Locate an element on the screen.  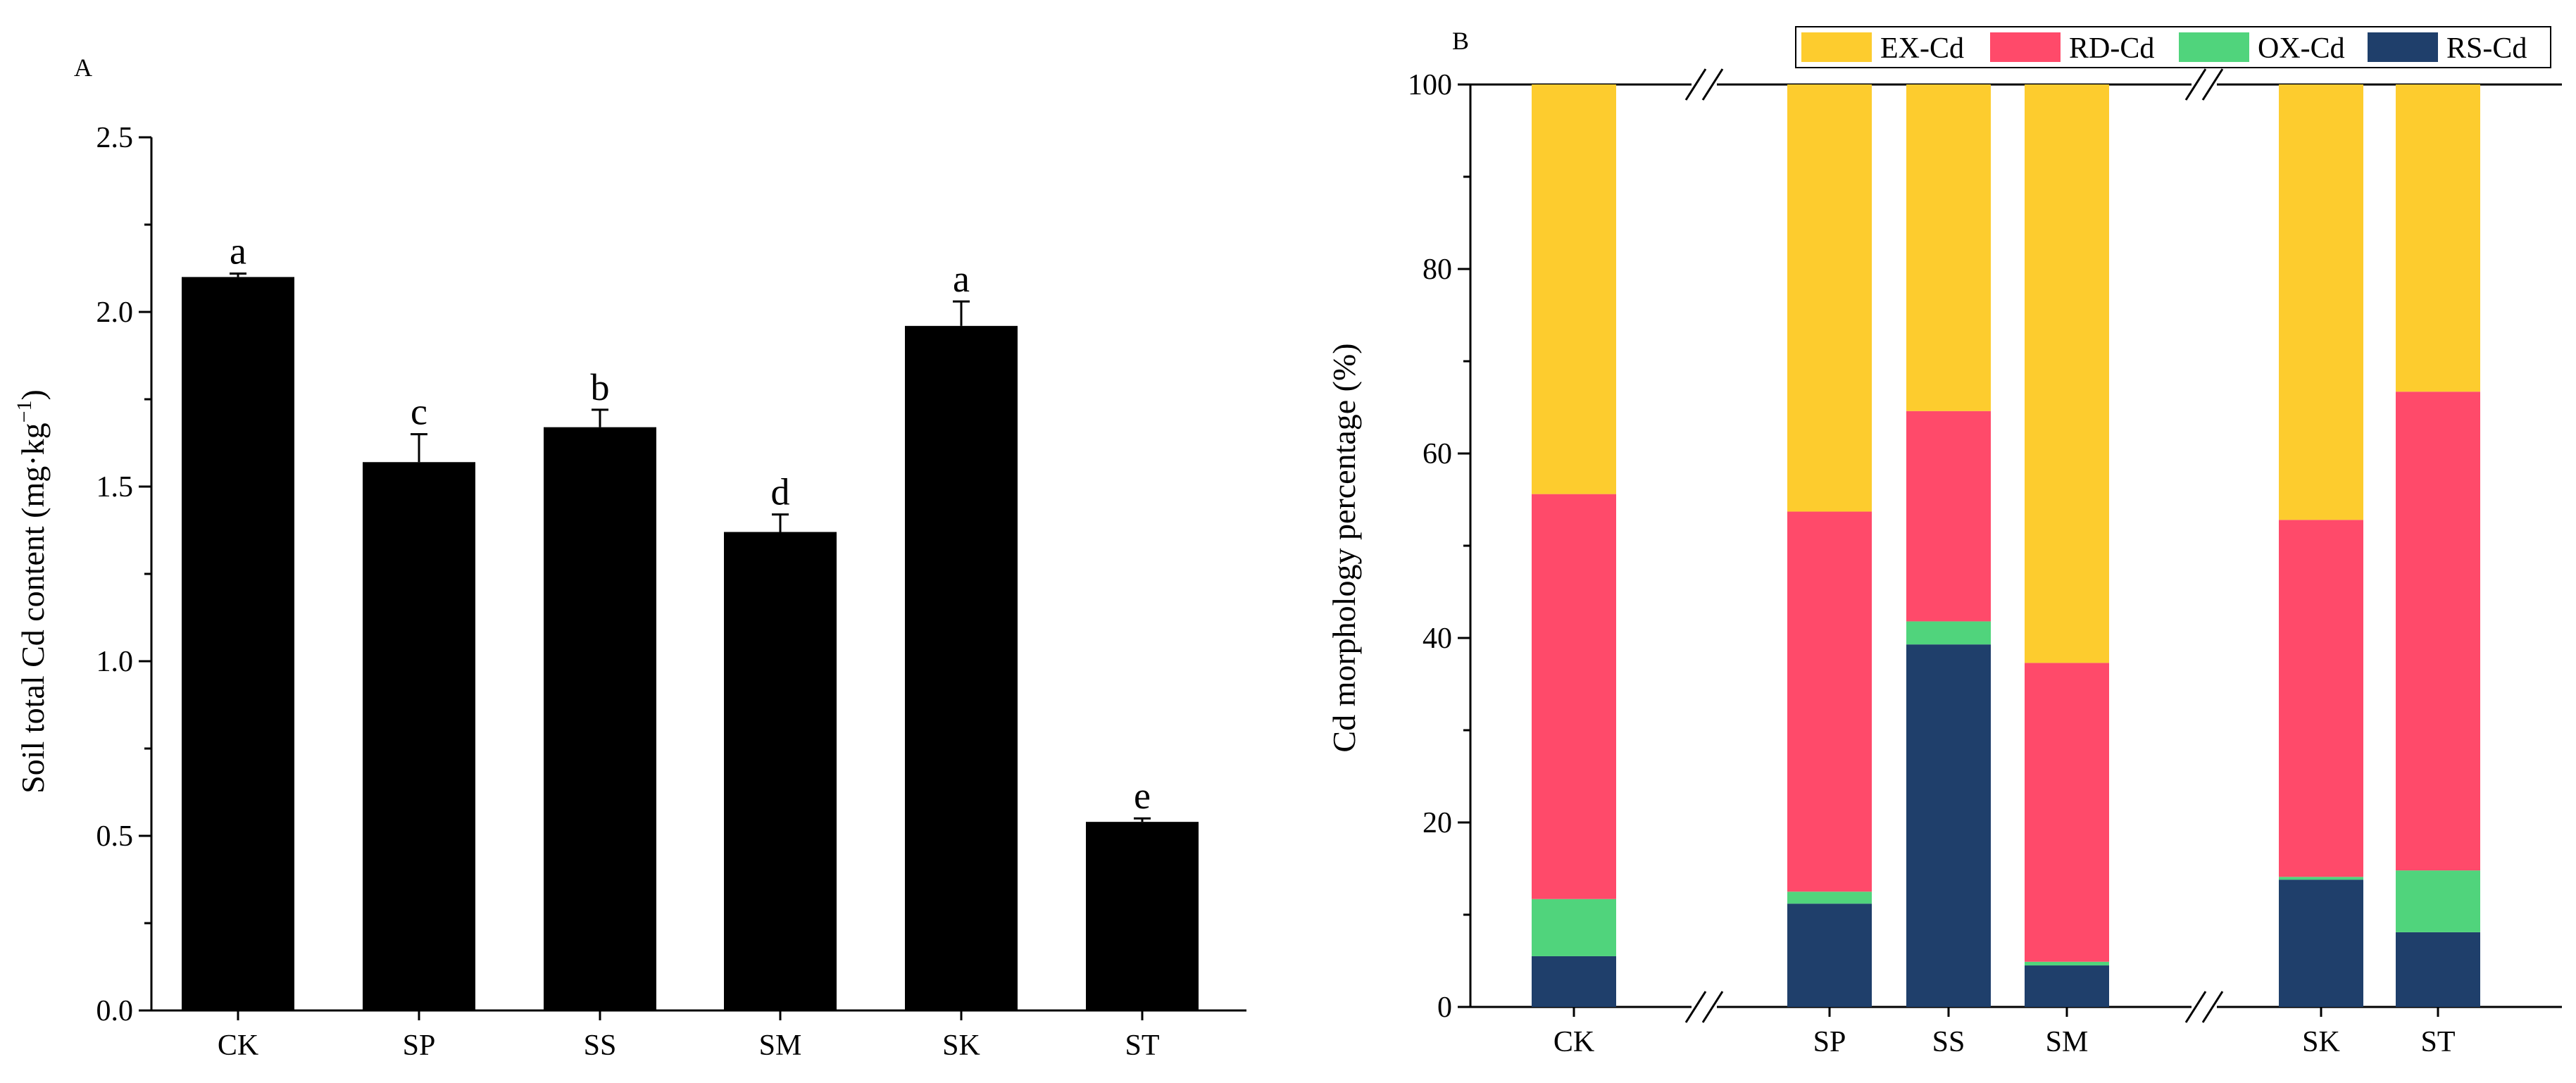
panel-b-bar-sp-ox-cd is located at coordinates (1829, 897).